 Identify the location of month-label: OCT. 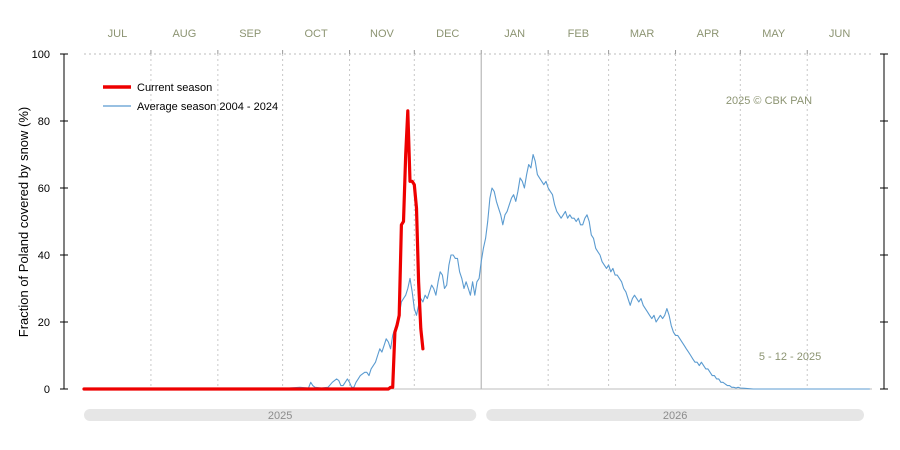
(316, 34).